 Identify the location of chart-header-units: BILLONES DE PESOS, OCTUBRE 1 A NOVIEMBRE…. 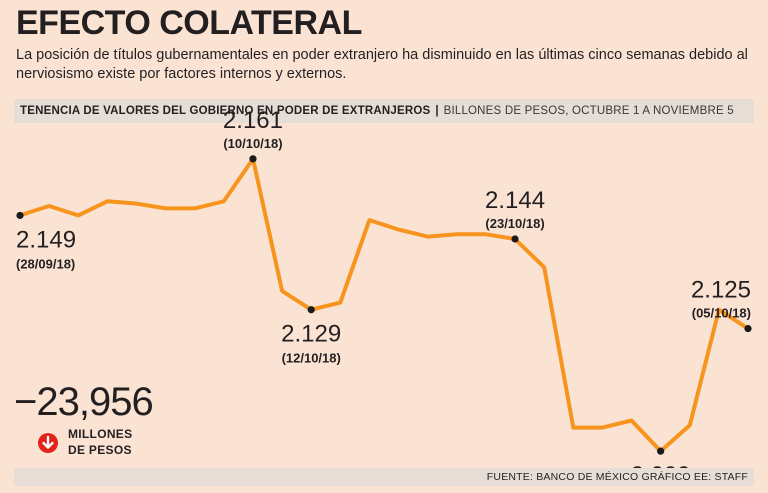
(588, 111).